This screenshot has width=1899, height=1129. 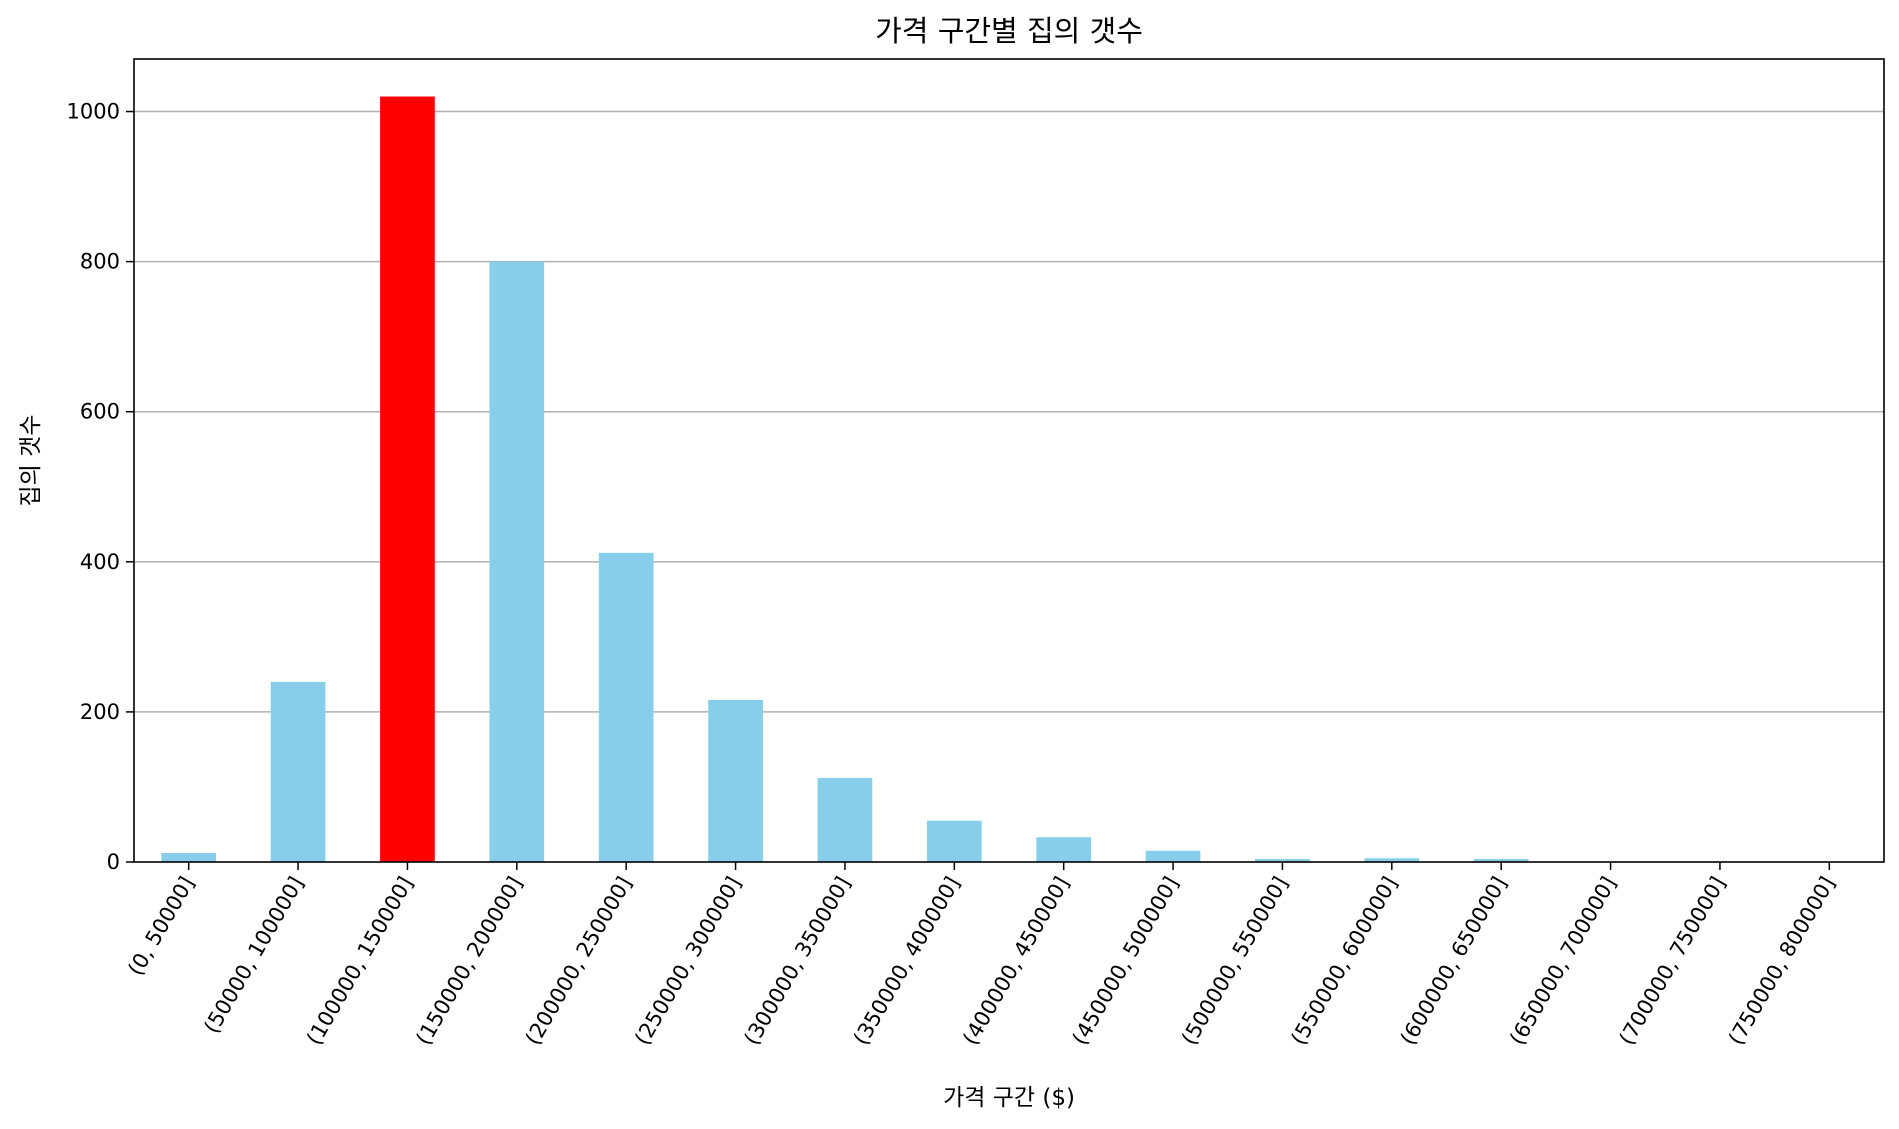 What do you see at coordinates (161, 926) in the screenshot?
I see `x-tick-label: (0, 50000]` at bounding box center [161, 926].